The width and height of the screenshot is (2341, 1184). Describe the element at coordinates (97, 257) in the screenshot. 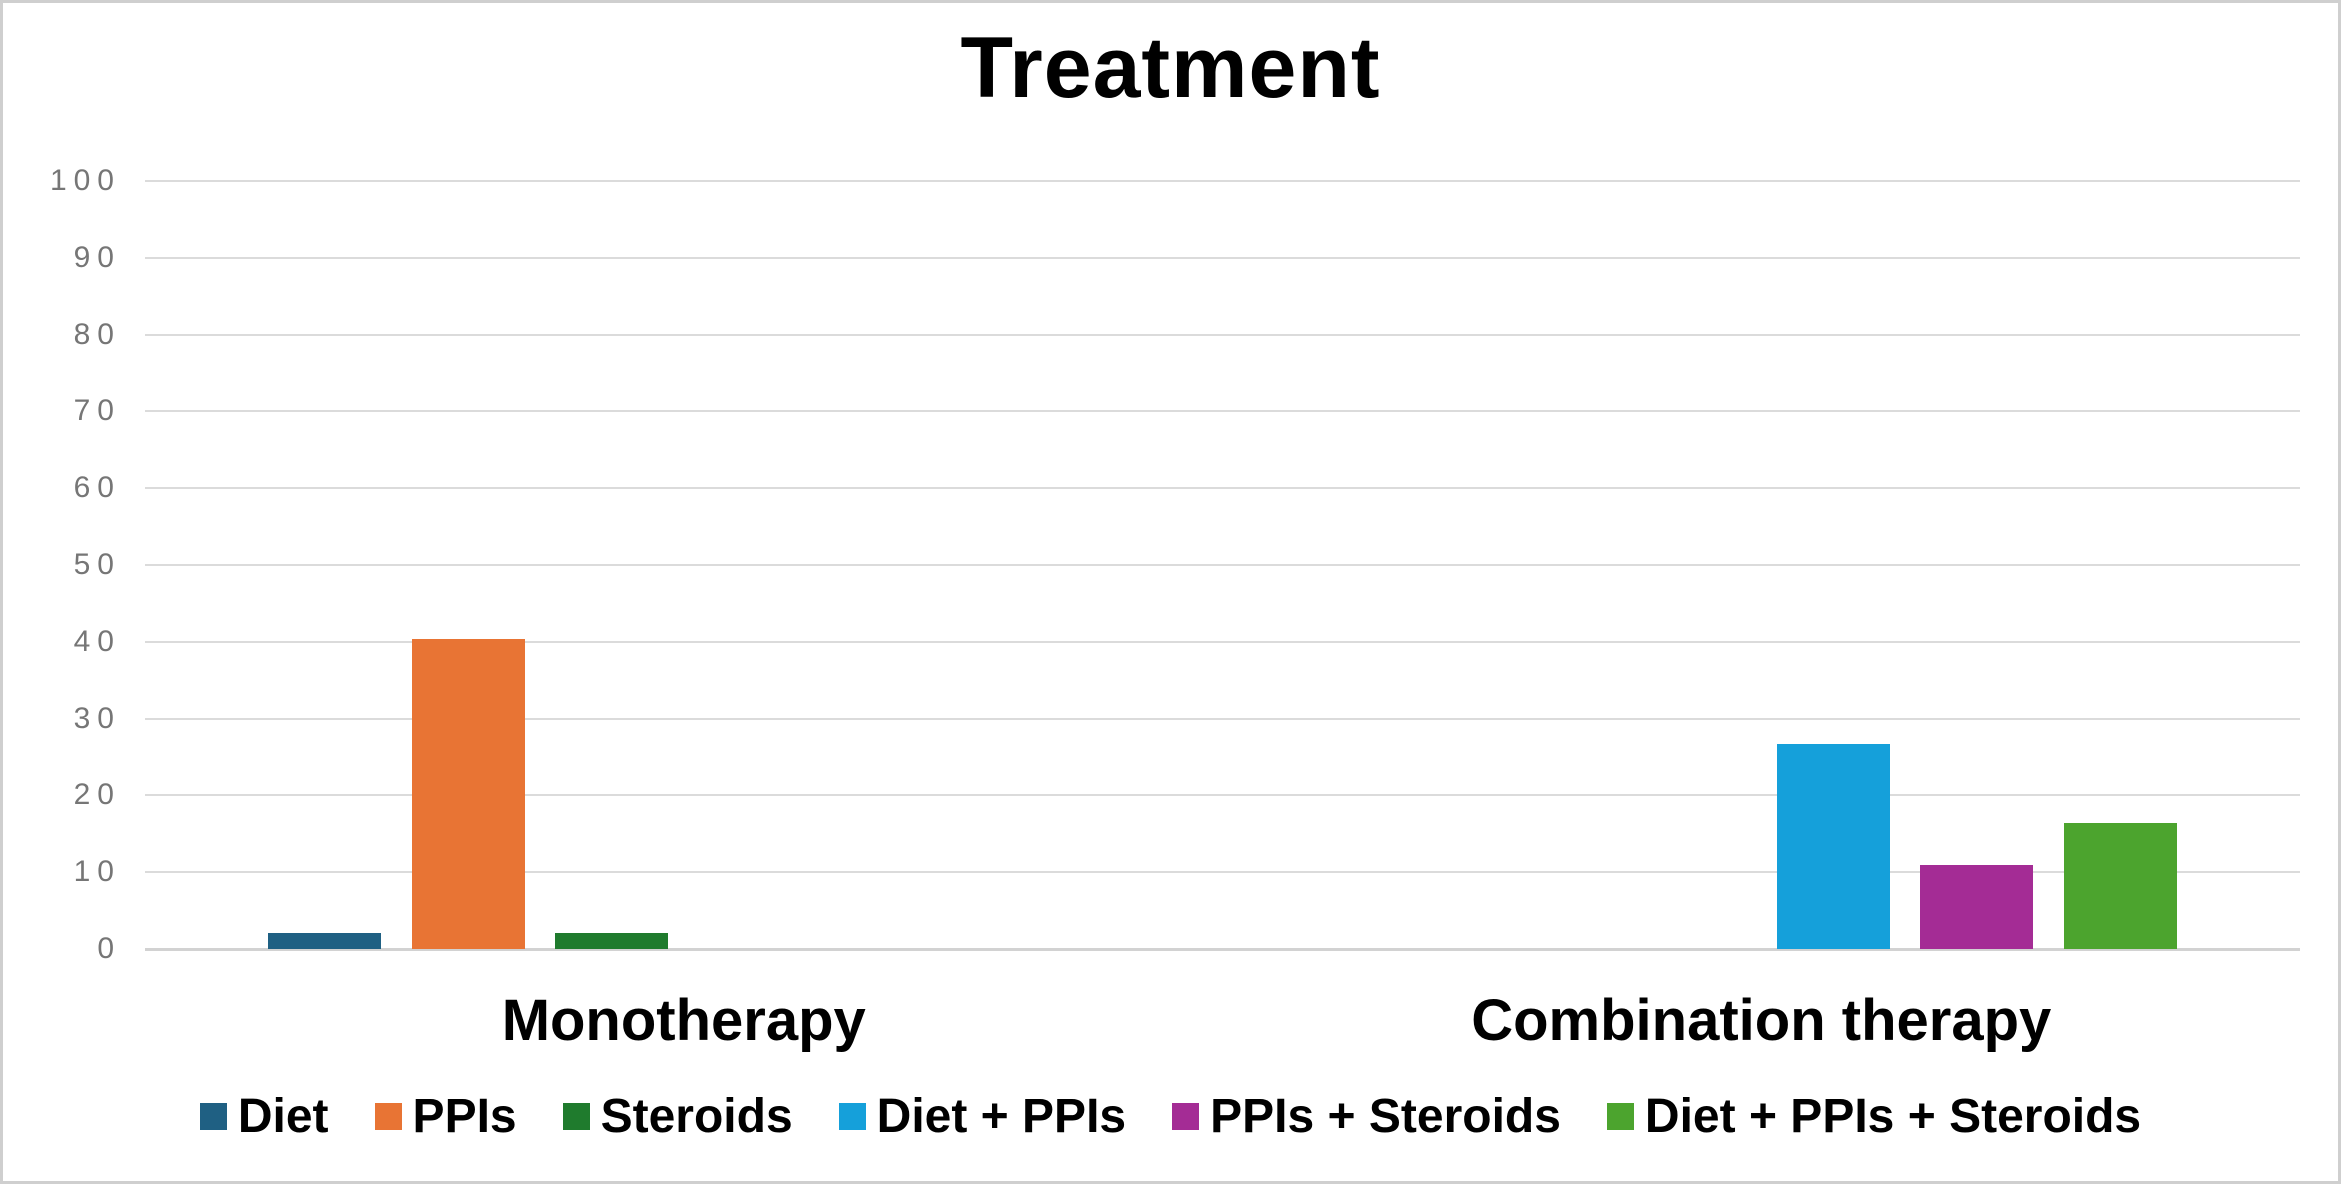

I see `y-axis-tick-90: 90` at that location.